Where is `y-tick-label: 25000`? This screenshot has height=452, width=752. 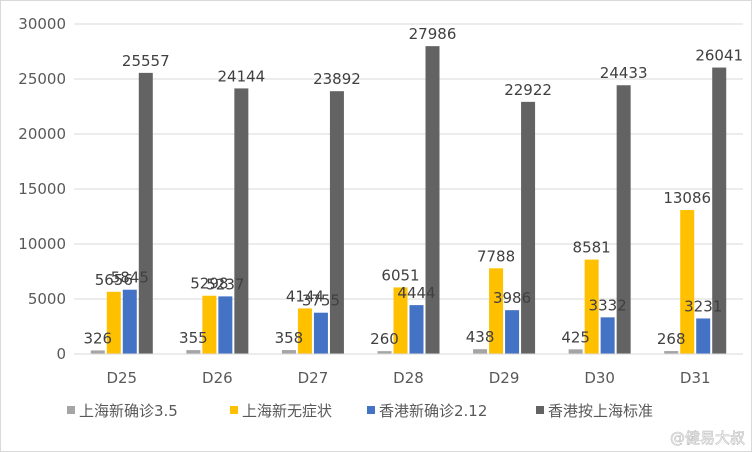
y-tick-label: 25000 is located at coordinates (42, 79).